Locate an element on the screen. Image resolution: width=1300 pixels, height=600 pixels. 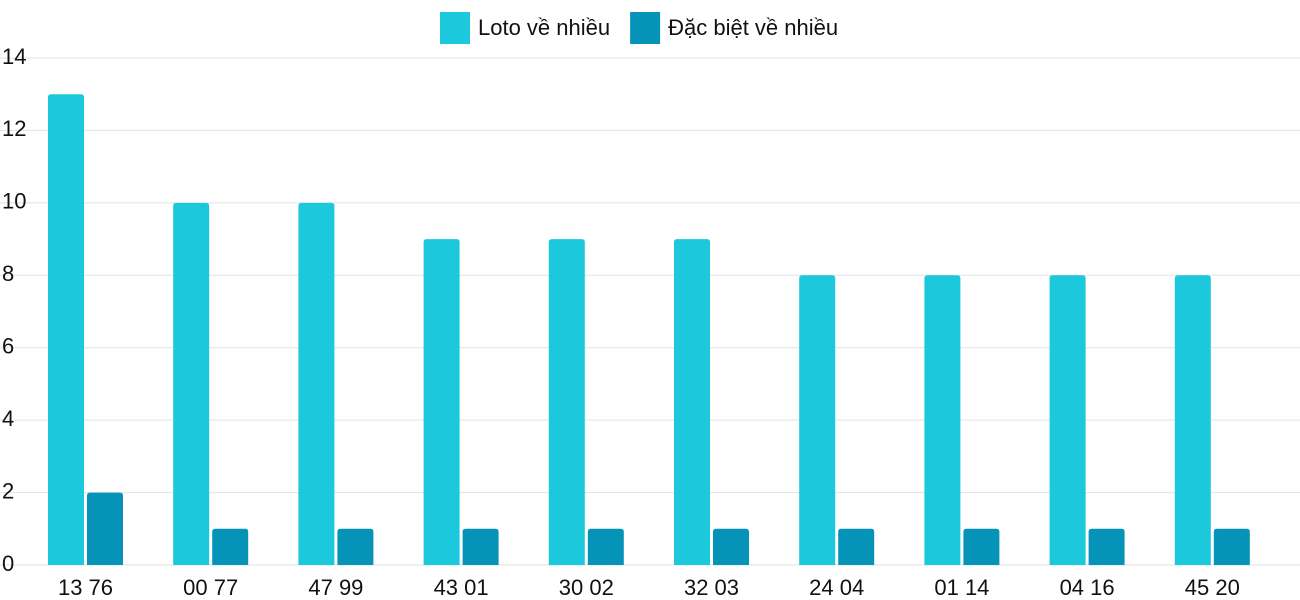
y-tick-label: 14 is located at coordinates (14, 56).